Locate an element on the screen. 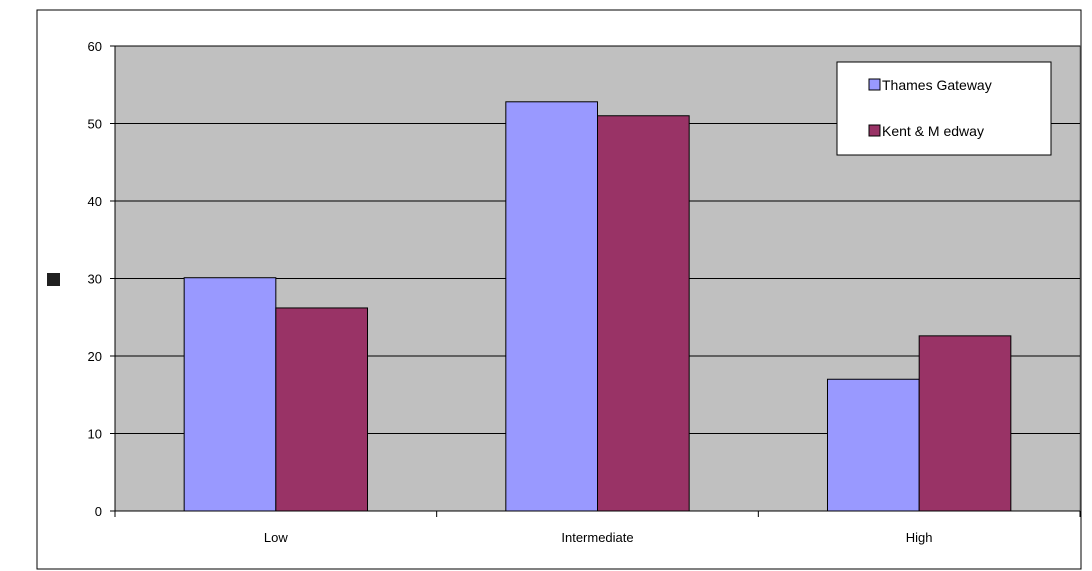 Image resolution: width=1092 pixels, height=571 pixels. y-tick-label: 0 is located at coordinates (98, 511).